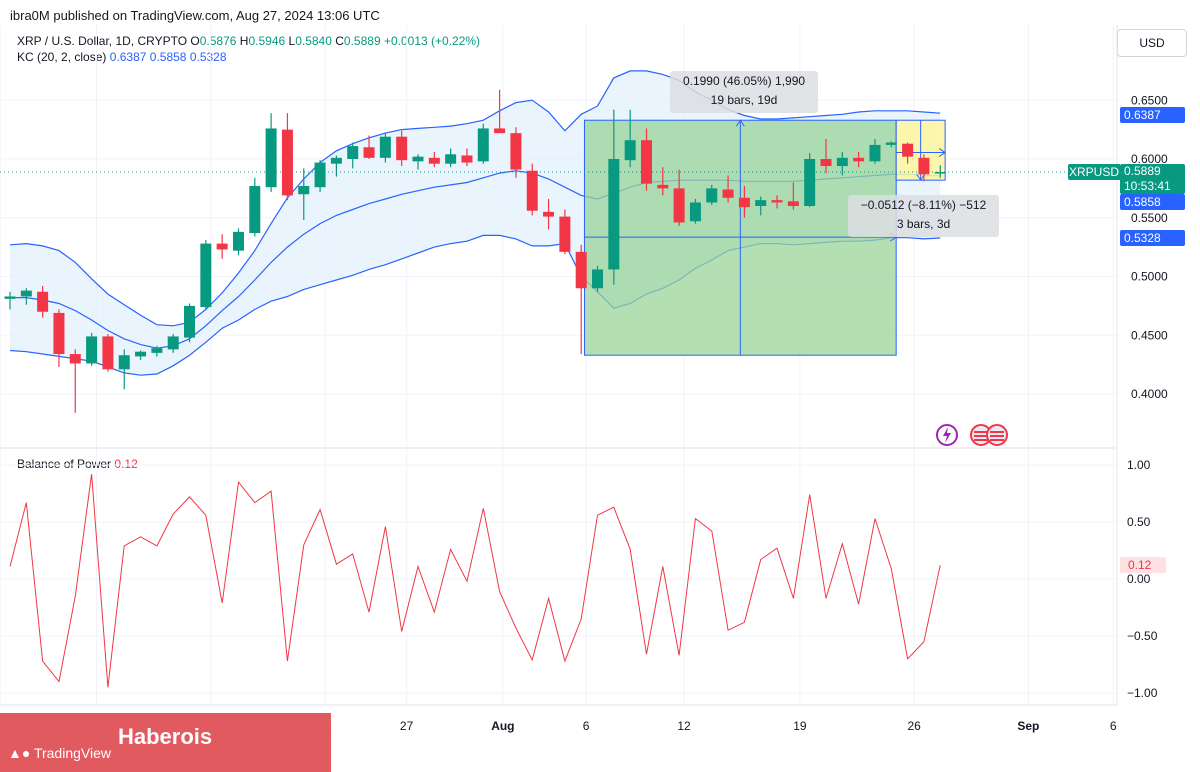 The width and height of the screenshot is (1200, 772). I want to click on us-flag-icon, so click(981, 435).